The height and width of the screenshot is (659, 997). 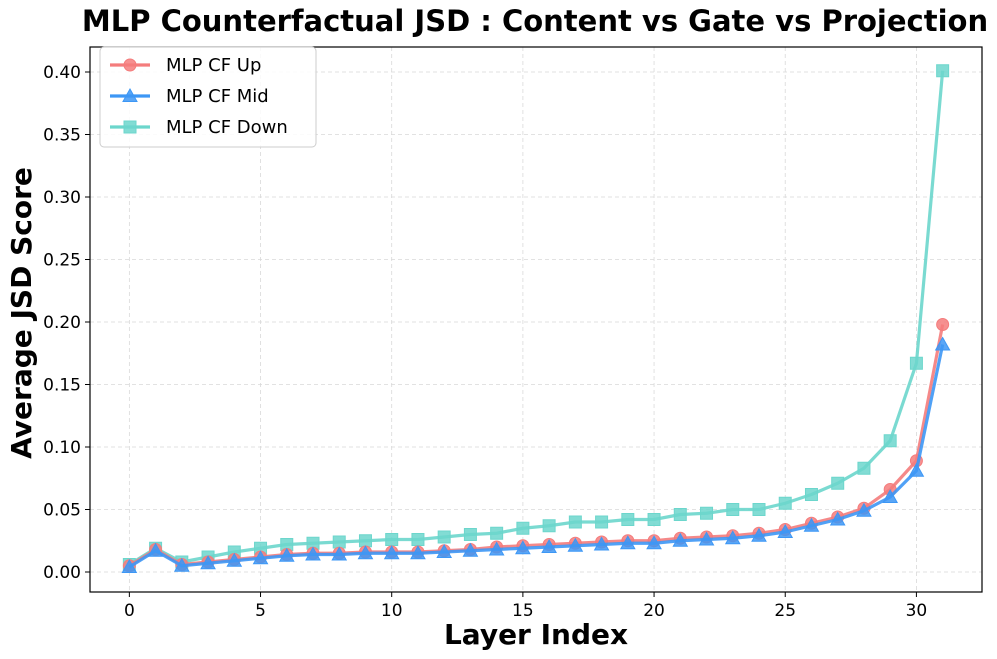 I want to click on x-tick-label: 10, so click(x=392, y=611).